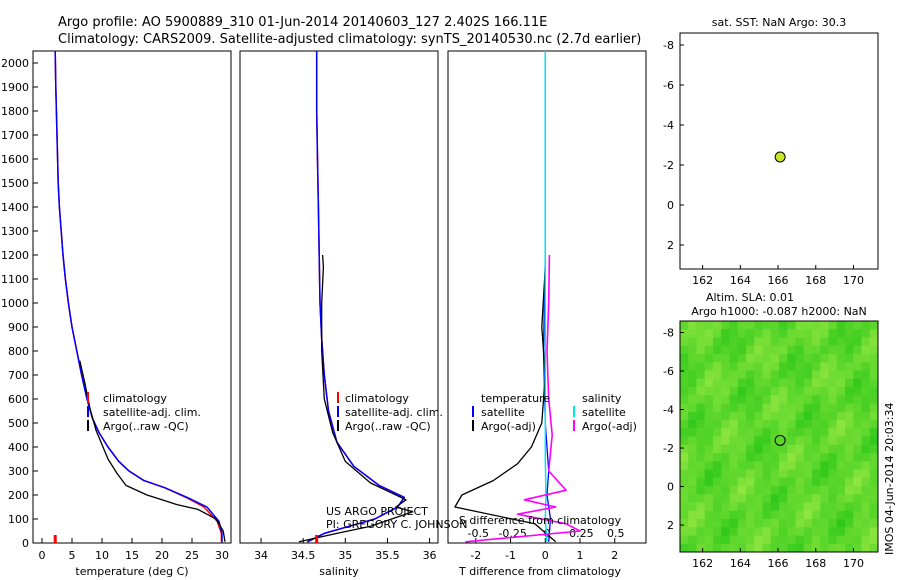 The width and height of the screenshot is (900, 580). What do you see at coordinates (192, 555) in the screenshot?
I see `x-tick-label: 25` at bounding box center [192, 555].